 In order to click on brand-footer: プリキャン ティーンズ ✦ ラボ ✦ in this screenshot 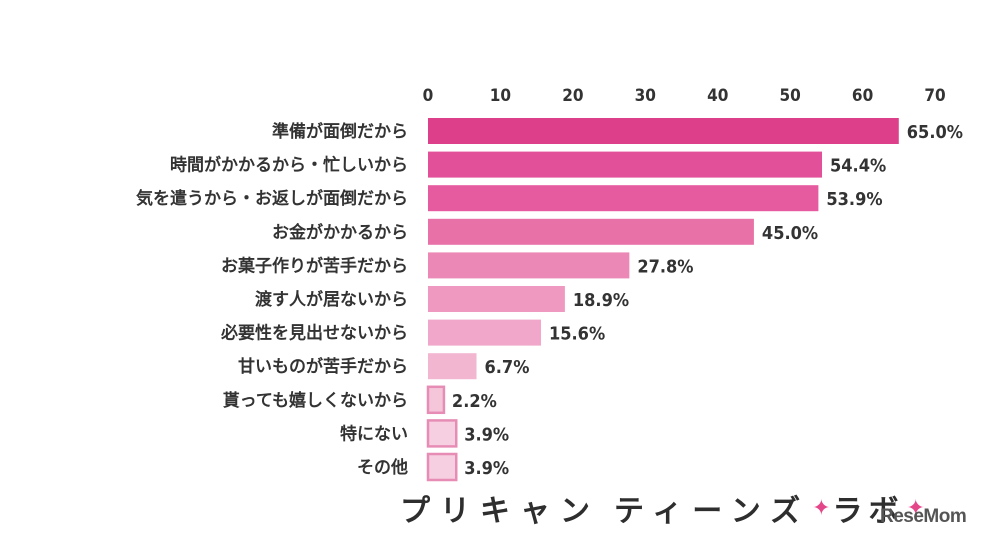, I will do `click(663, 508)`.